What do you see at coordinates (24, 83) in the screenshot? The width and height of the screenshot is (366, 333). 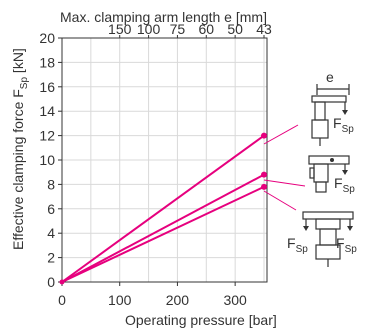 I see `y-axis-label-sub: Sp` at bounding box center [24, 83].